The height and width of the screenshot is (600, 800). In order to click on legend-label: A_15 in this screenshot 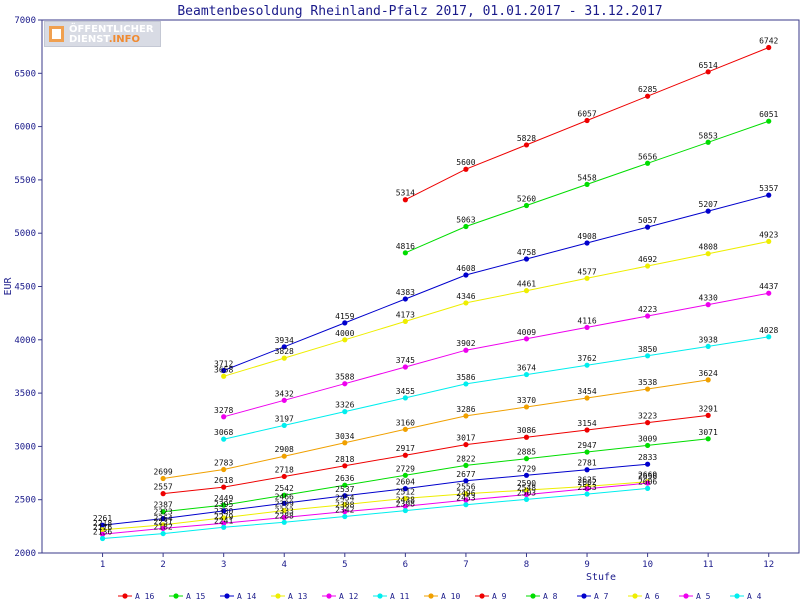, I will do `click(195, 596)`.